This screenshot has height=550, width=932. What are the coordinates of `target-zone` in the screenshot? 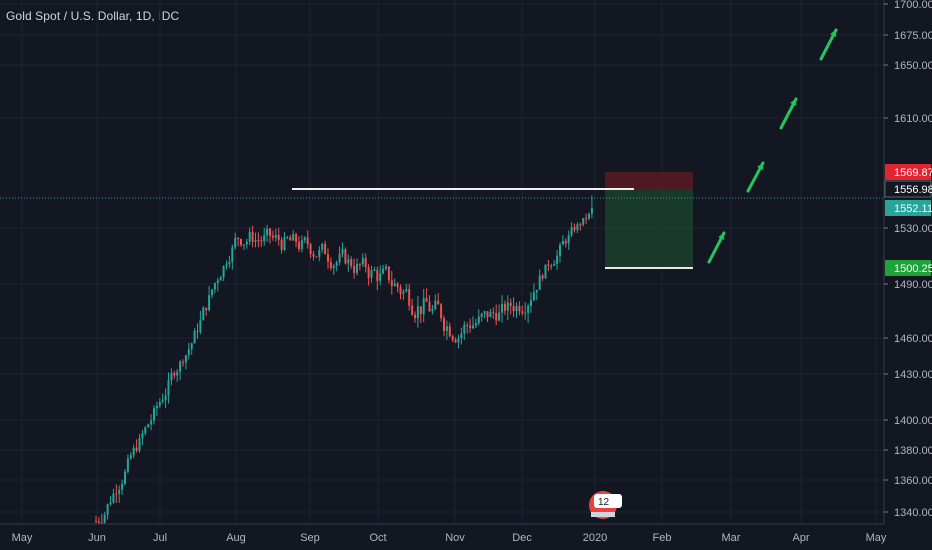 It's located at (649, 228).